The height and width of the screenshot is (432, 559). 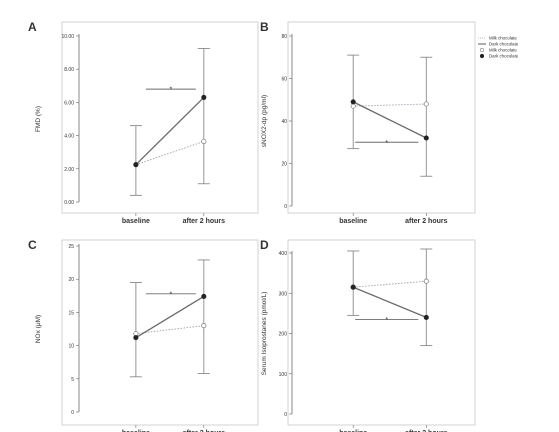 What do you see at coordinates (283, 375) in the screenshot?
I see `y-tick-label: 100` at bounding box center [283, 375].